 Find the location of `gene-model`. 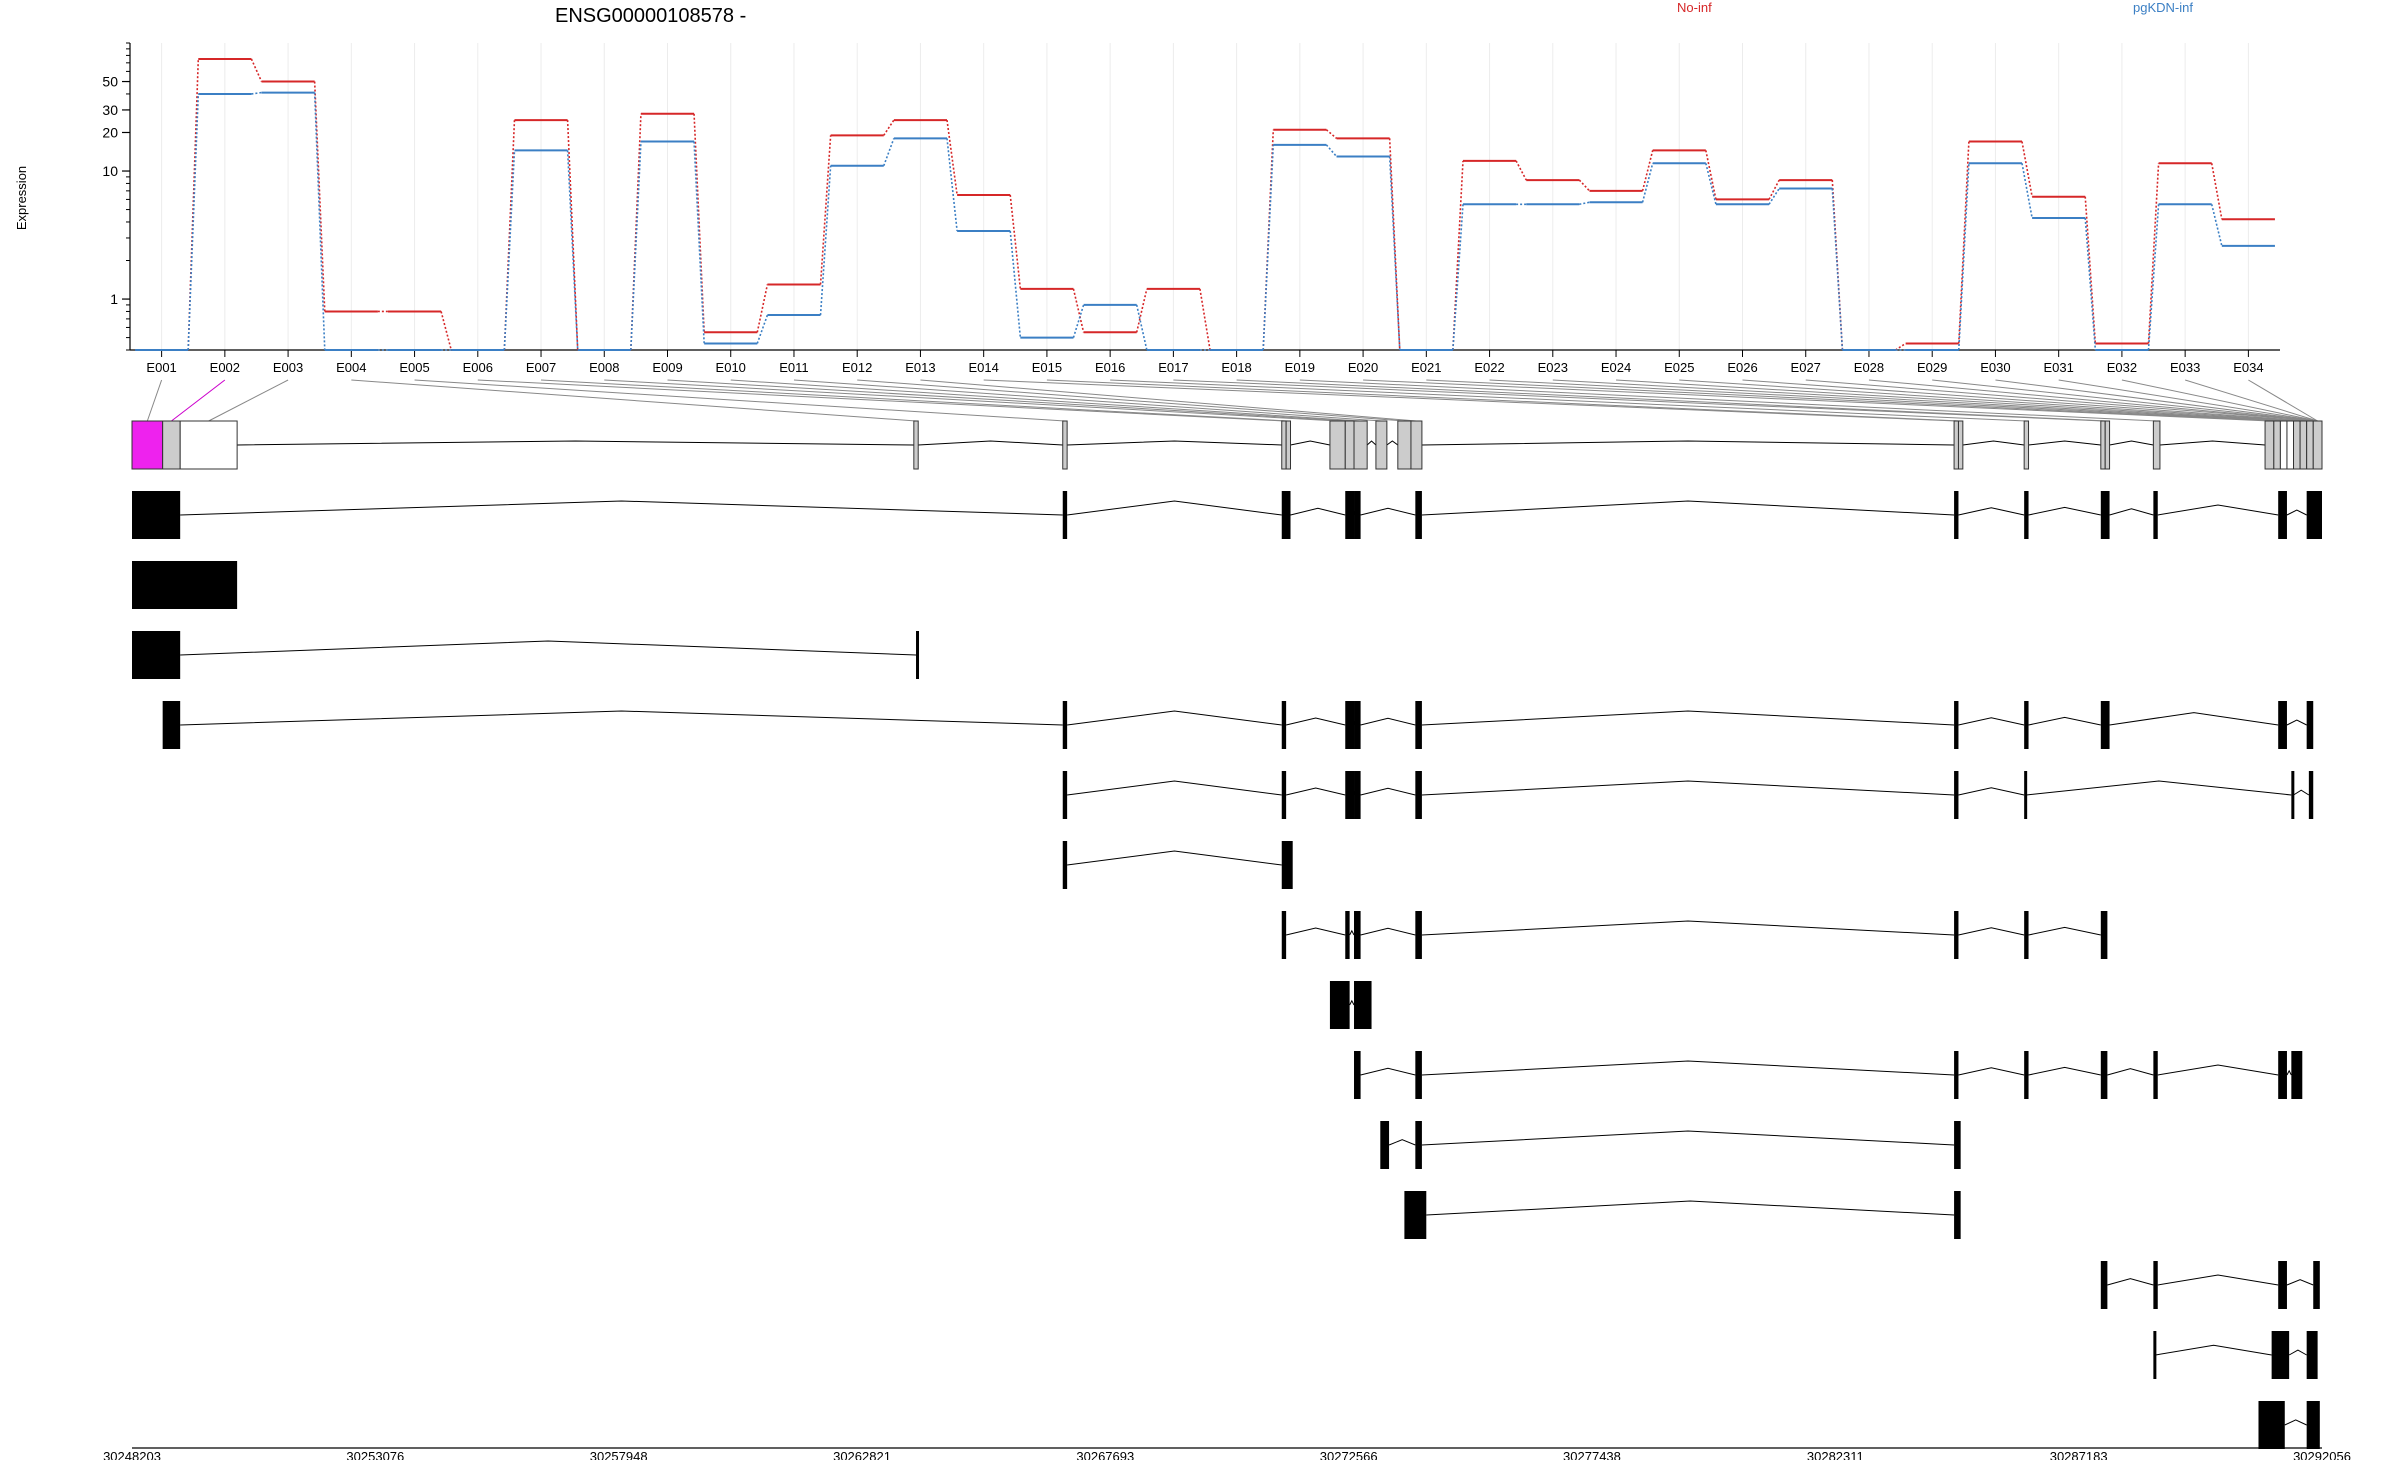

gene-model is located at coordinates (1227, 445).